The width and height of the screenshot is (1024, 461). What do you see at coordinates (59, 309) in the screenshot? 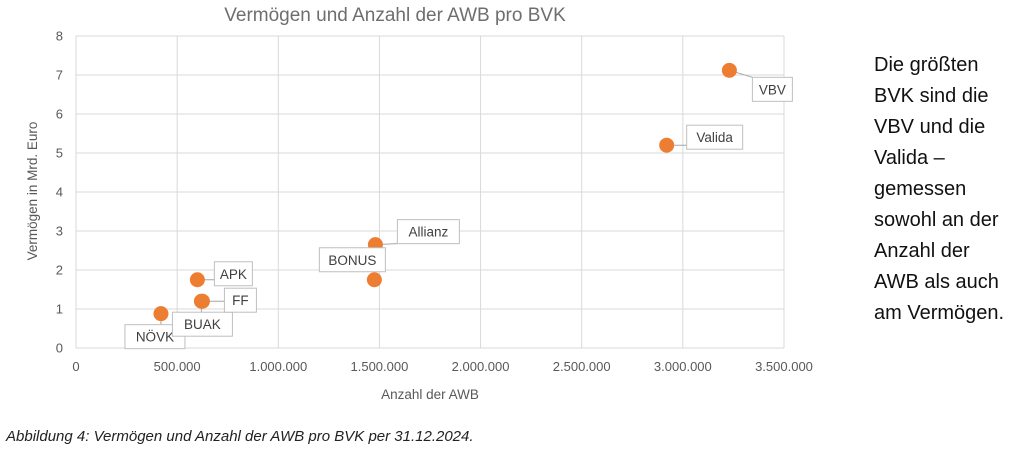
I see `y-tick-label: 1` at bounding box center [59, 309].